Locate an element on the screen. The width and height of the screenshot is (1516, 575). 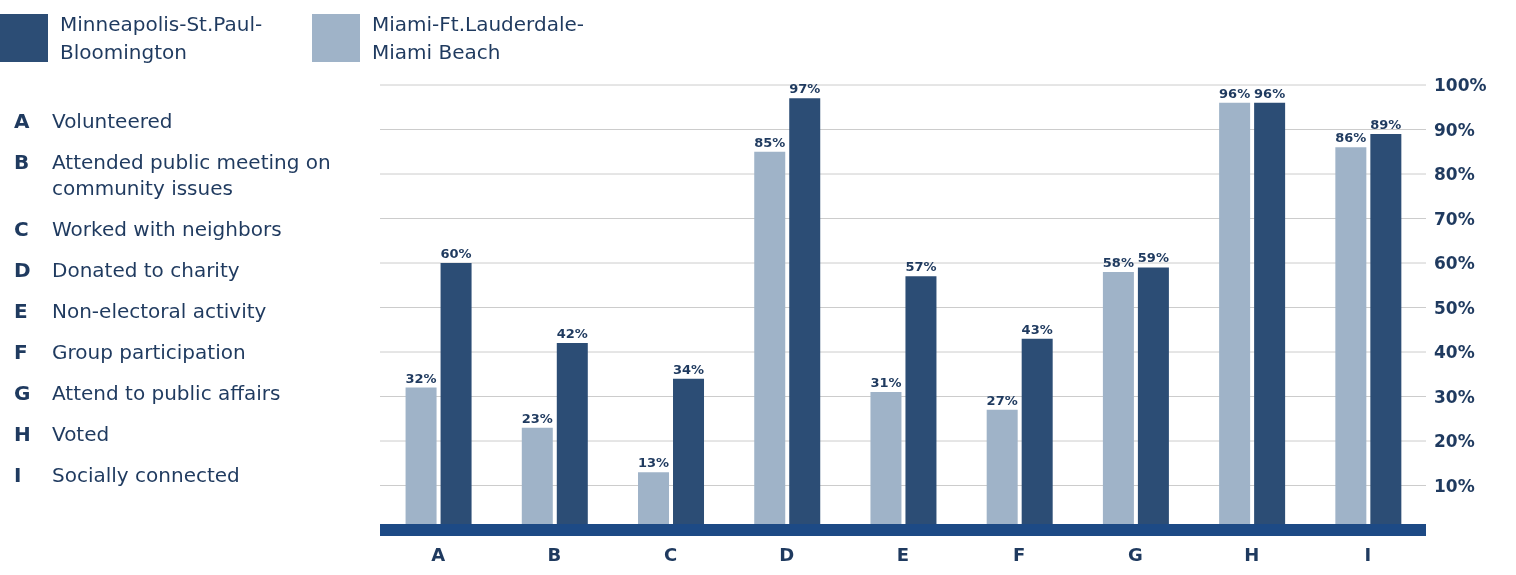
x-tick-label: H is located at coordinates (1252, 554).